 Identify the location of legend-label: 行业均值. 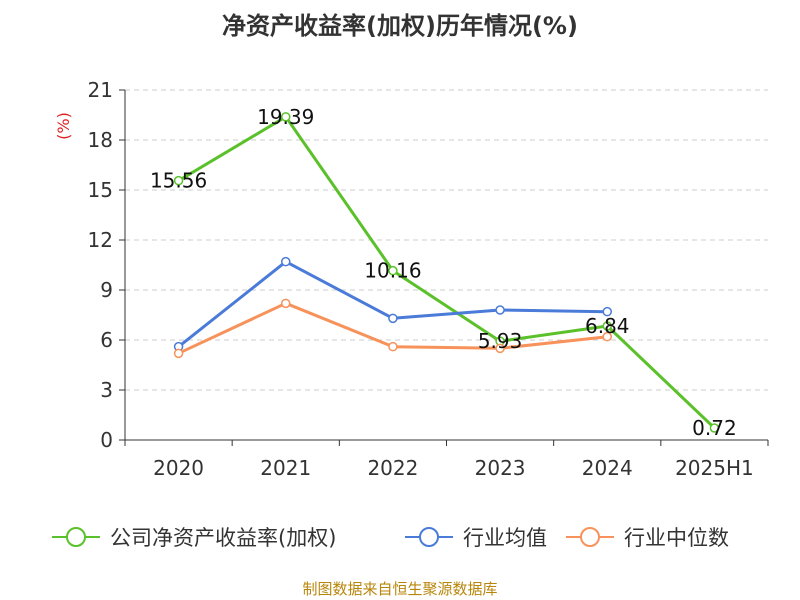
(505, 538).